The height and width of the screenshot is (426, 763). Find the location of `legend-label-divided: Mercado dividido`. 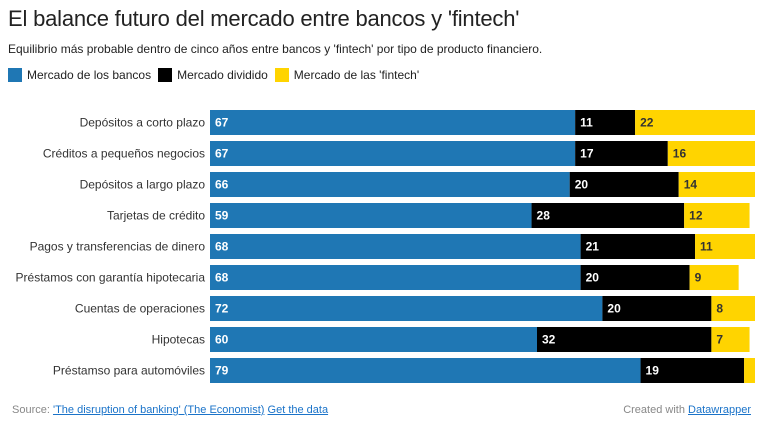

legend-label-divided: Mercado dividido is located at coordinates (222, 75).